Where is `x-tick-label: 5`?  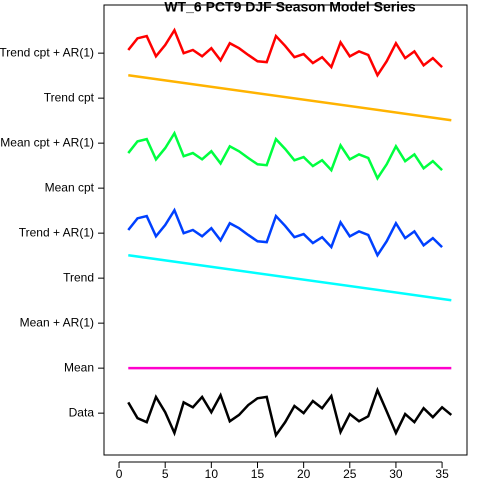 x-tick-label: 5 is located at coordinates (165, 473).